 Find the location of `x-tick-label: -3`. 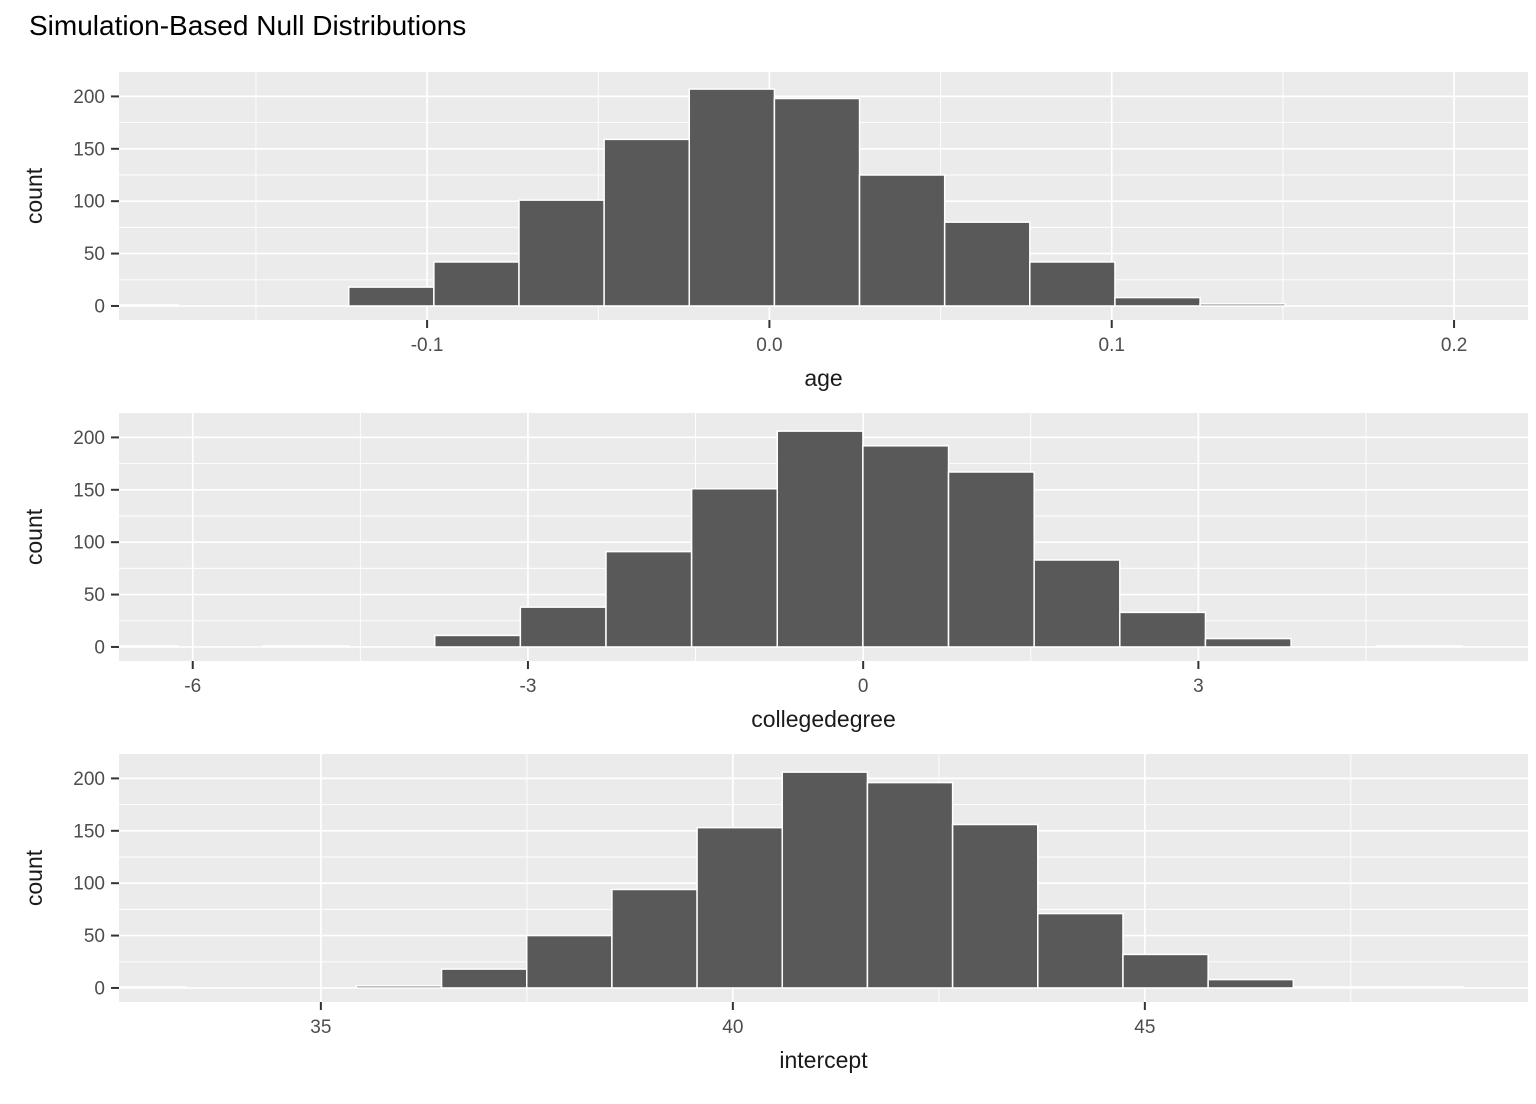

x-tick-label: -3 is located at coordinates (528, 686).